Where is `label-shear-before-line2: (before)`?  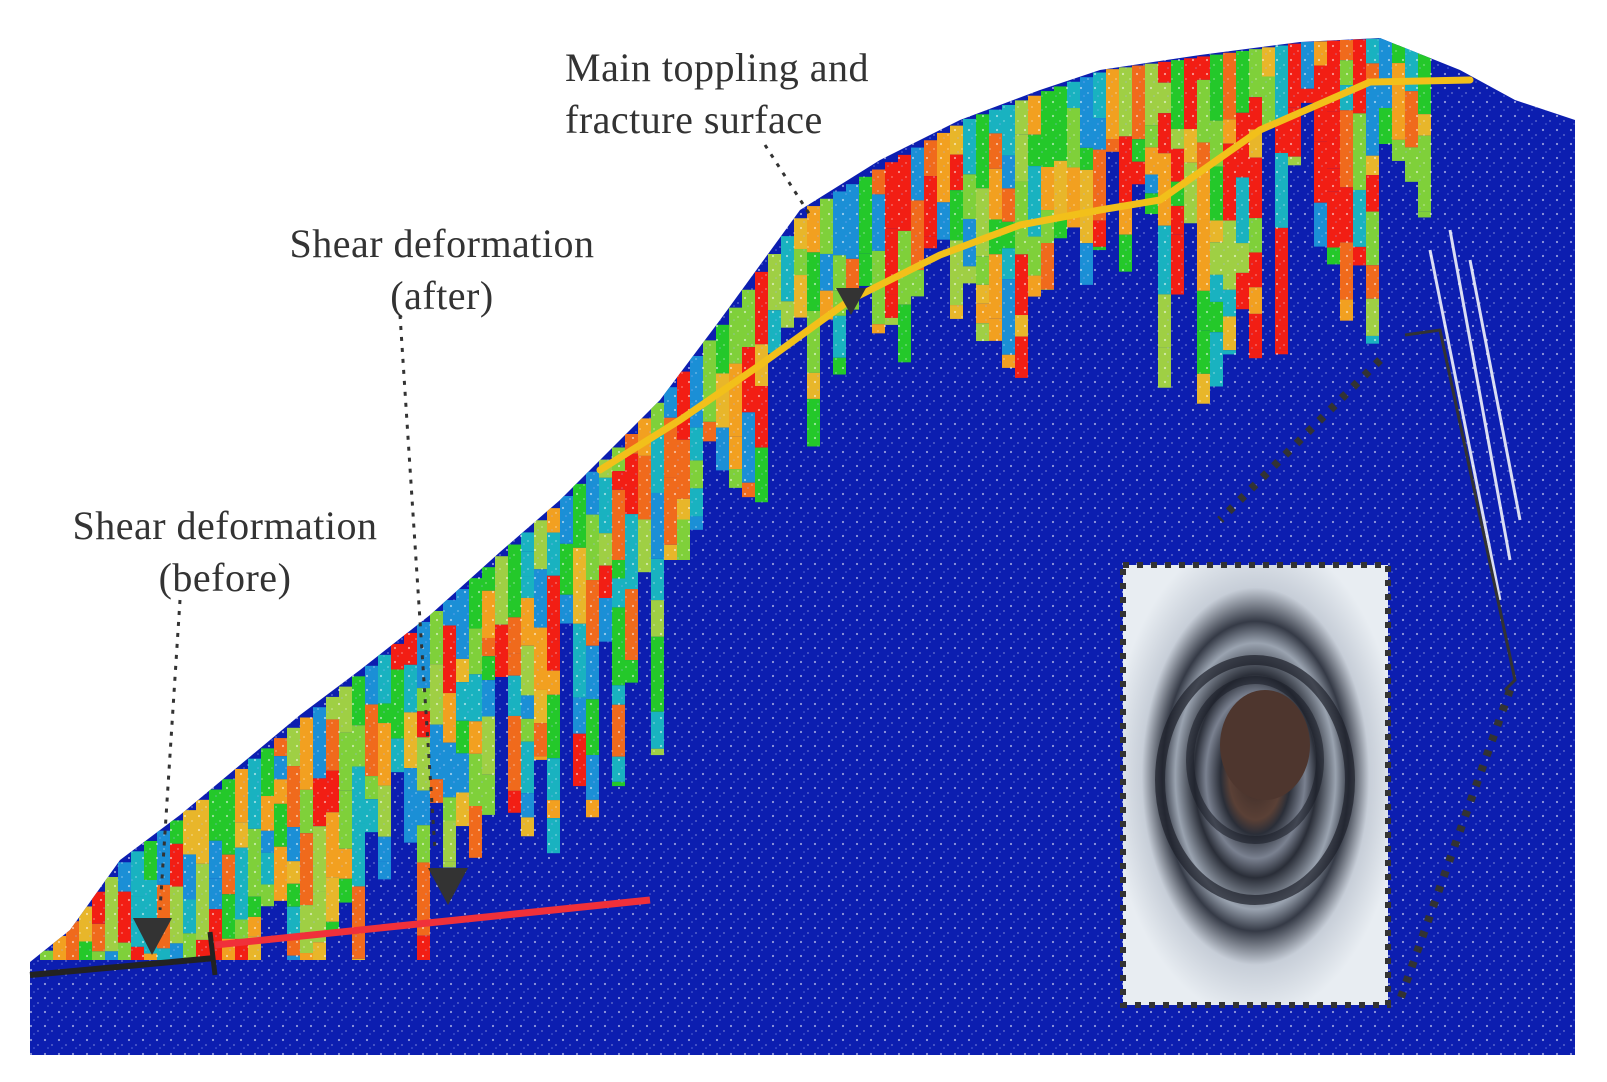 label-shear-before-line2: (before) is located at coordinates (225, 578).